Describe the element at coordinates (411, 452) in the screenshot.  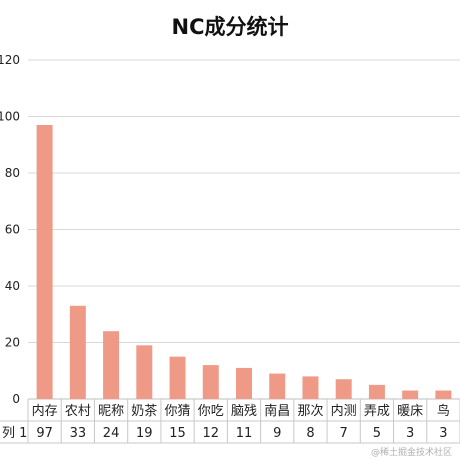
I see `watermark: @稀土掘金技术社区` at that location.